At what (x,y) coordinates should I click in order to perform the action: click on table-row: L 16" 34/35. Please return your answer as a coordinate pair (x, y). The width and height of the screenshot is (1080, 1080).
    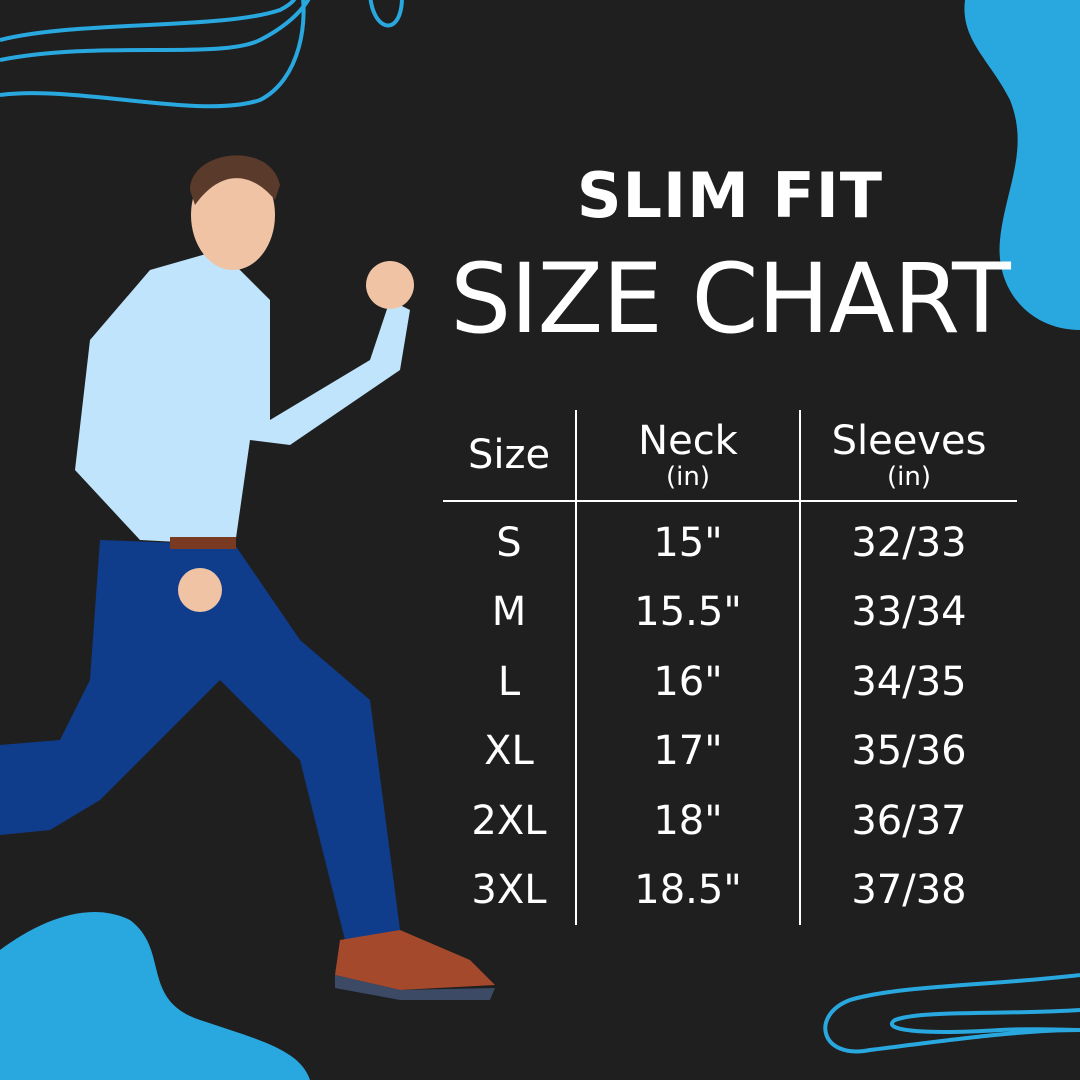
    Looking at the image, I should click on (730, 682).